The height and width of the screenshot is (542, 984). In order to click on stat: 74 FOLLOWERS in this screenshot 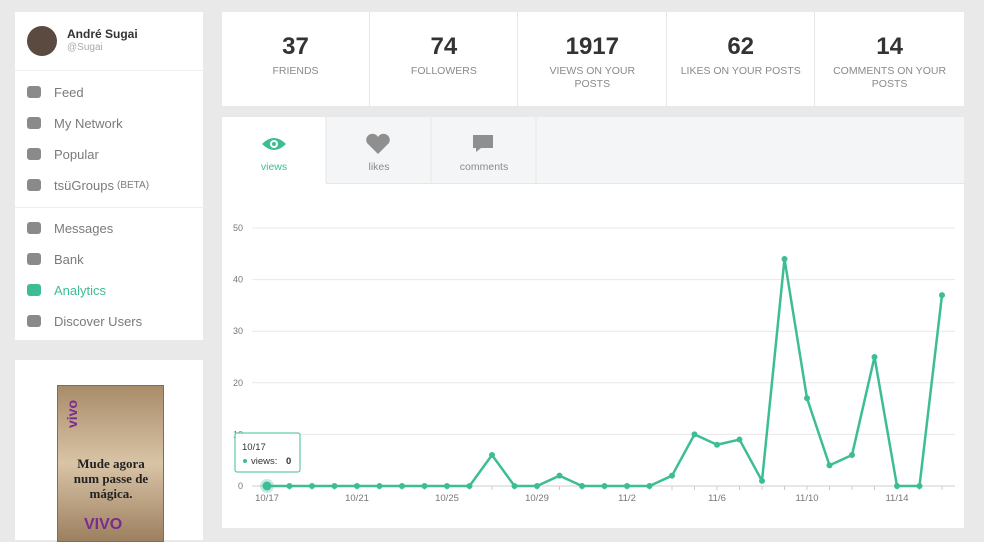, I will do `click(444, 59)`.